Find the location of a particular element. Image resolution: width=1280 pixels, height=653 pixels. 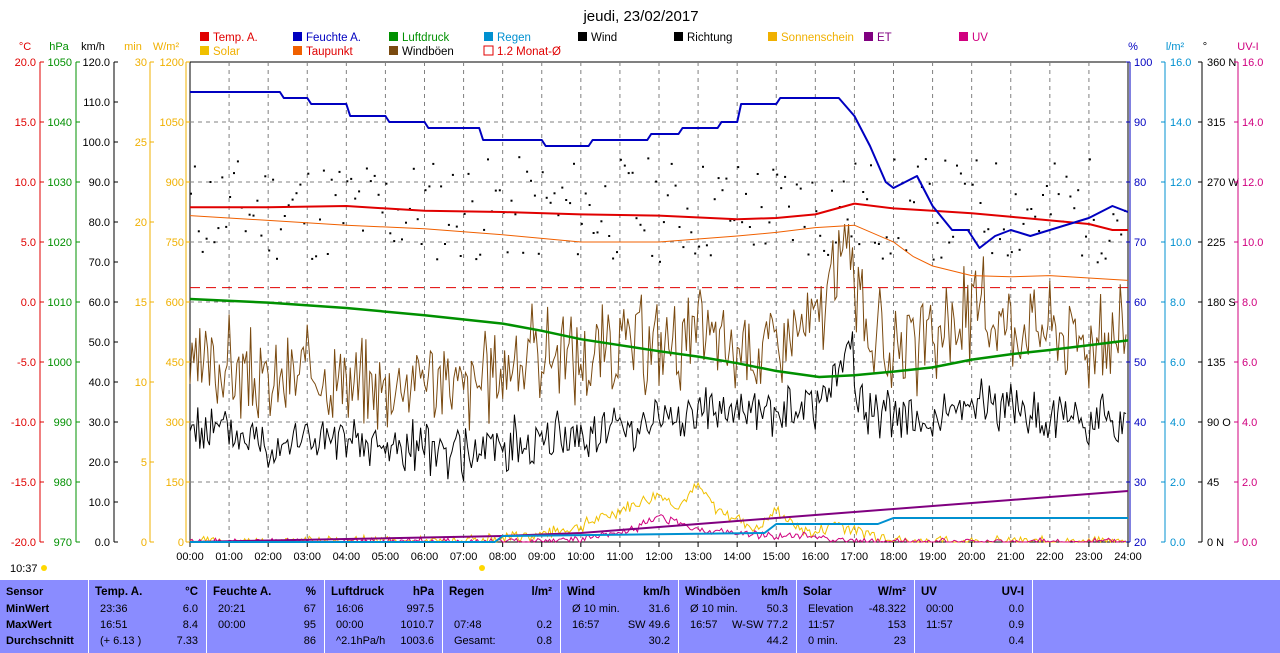

legend-label: ET is located at coordinates (884, 38).